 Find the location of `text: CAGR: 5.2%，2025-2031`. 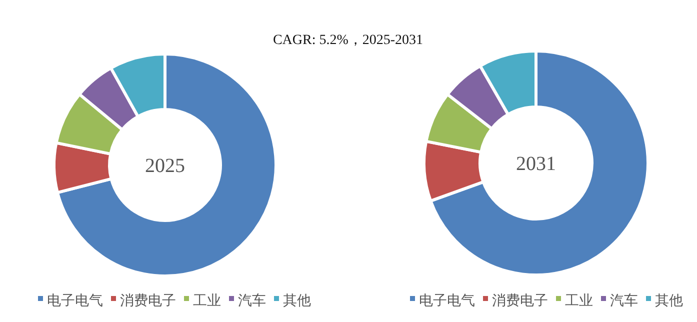

text: CAGR: 5.2%，2025-2031 is located at coordinates (348, 40).